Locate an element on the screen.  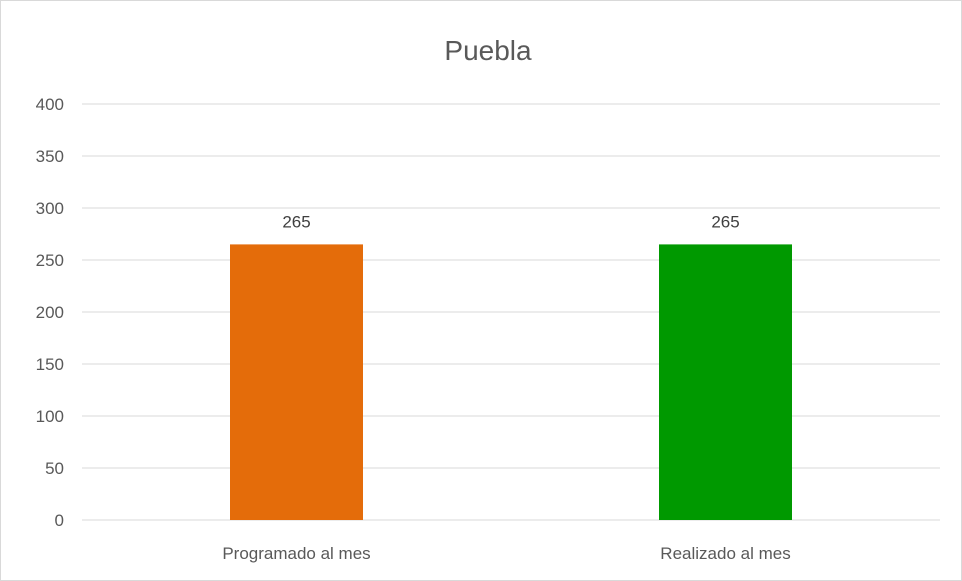
y-tick-label: 100 is located at coordinates (50, 416).